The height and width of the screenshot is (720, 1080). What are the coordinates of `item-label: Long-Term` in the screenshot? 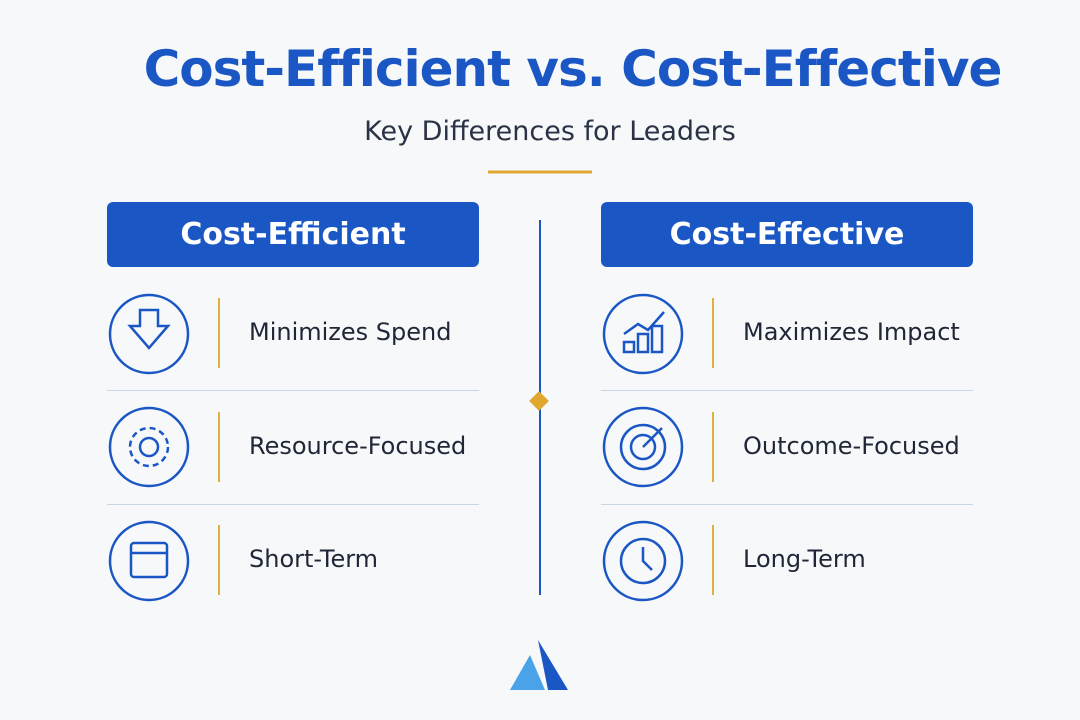 It's located at (804, 559).